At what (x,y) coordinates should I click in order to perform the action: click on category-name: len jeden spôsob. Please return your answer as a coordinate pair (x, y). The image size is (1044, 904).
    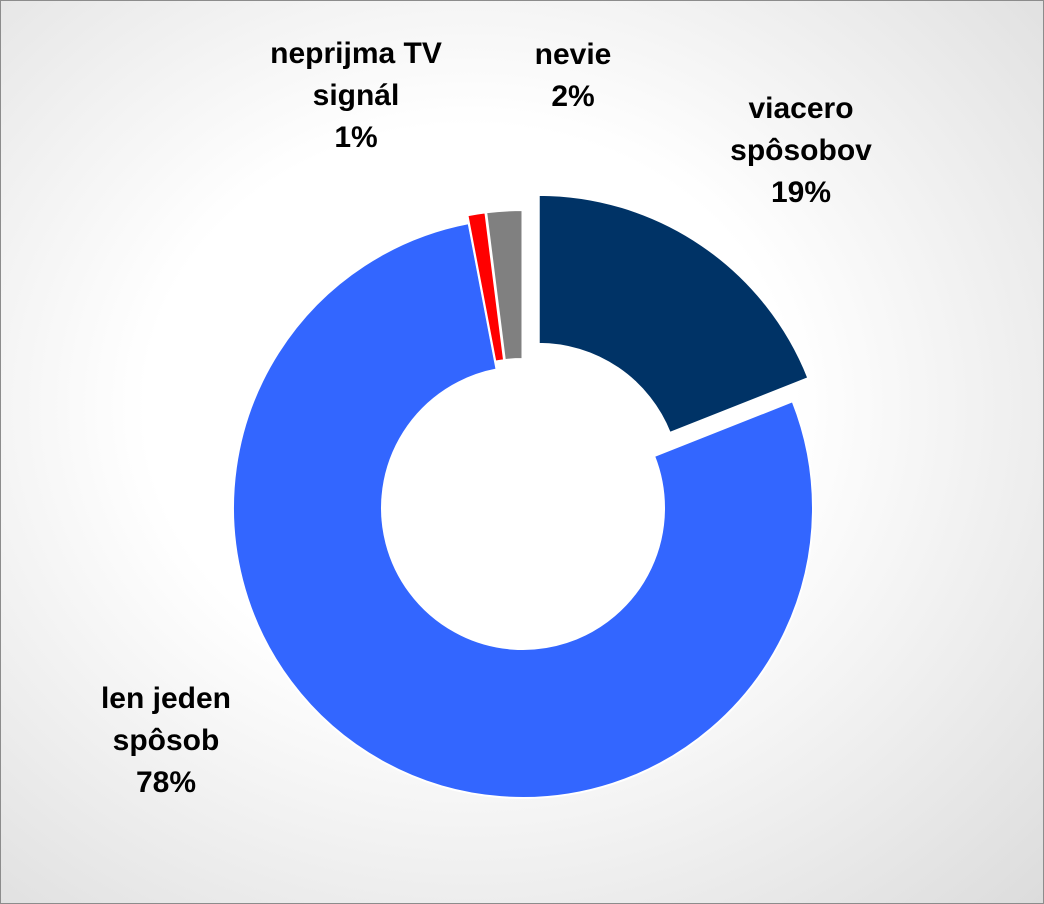
    Looking at the image, I should click on (166, 719).